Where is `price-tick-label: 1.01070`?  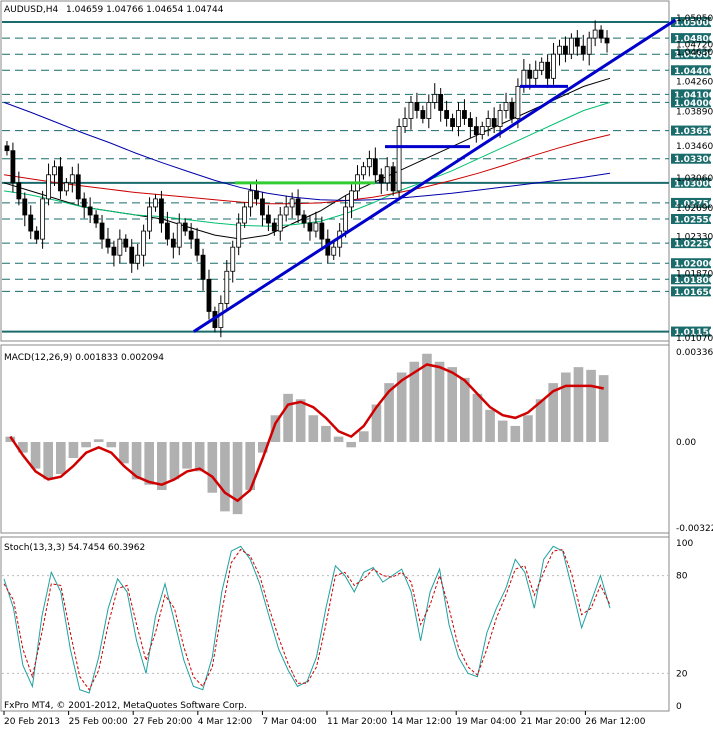 price-tick-label: 1.01070 is located at coordinates (694, 339).